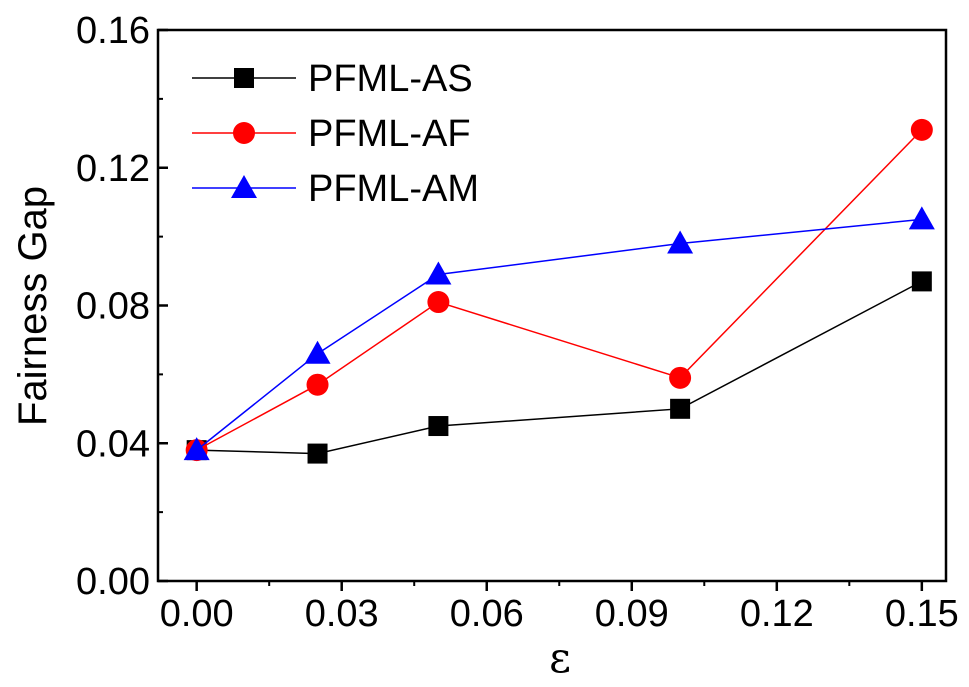  Describe the element at coordinates (487, 614) in the screenshot. I see `x-tick-label: 0.06` at that location.